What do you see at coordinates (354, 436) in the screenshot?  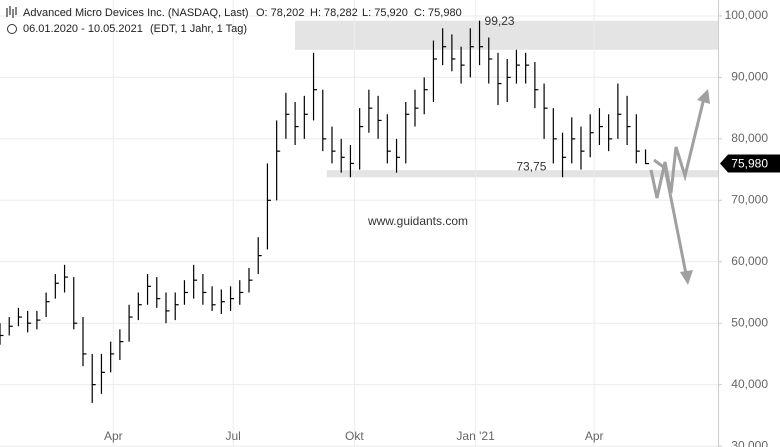 I see `x-tick-label: Okt` at bounding box center [354, 436].